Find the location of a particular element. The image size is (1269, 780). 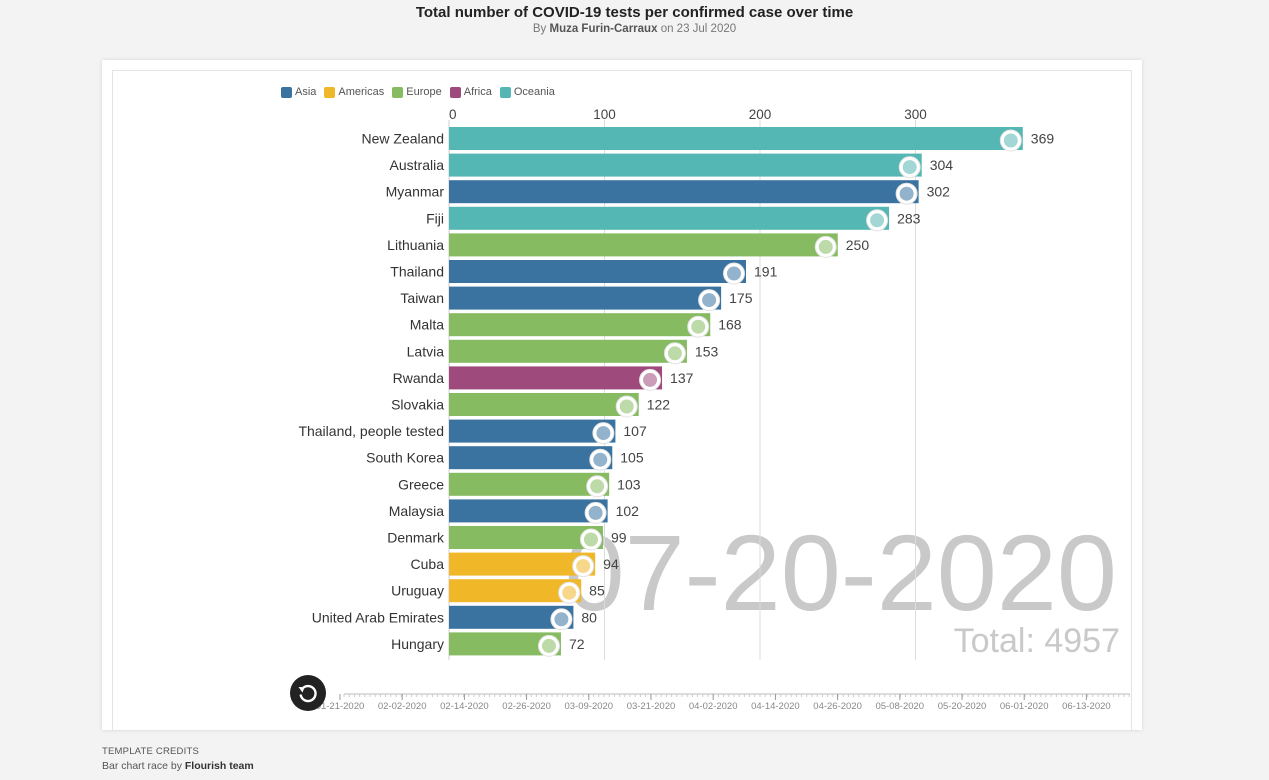

legend: Asia Americas Europe Africa Oceania is located at coordinates (418, 92).